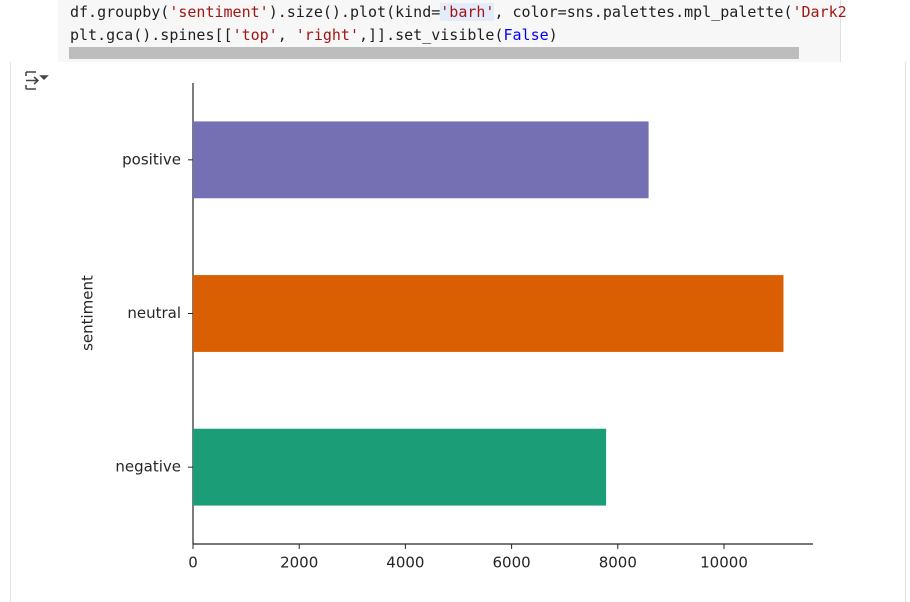 The width and height of the screenshot is (910, 602). Describe the element at coordinates (148, 467) in the screenshot. I see `y-tick-label: negative` at that location.